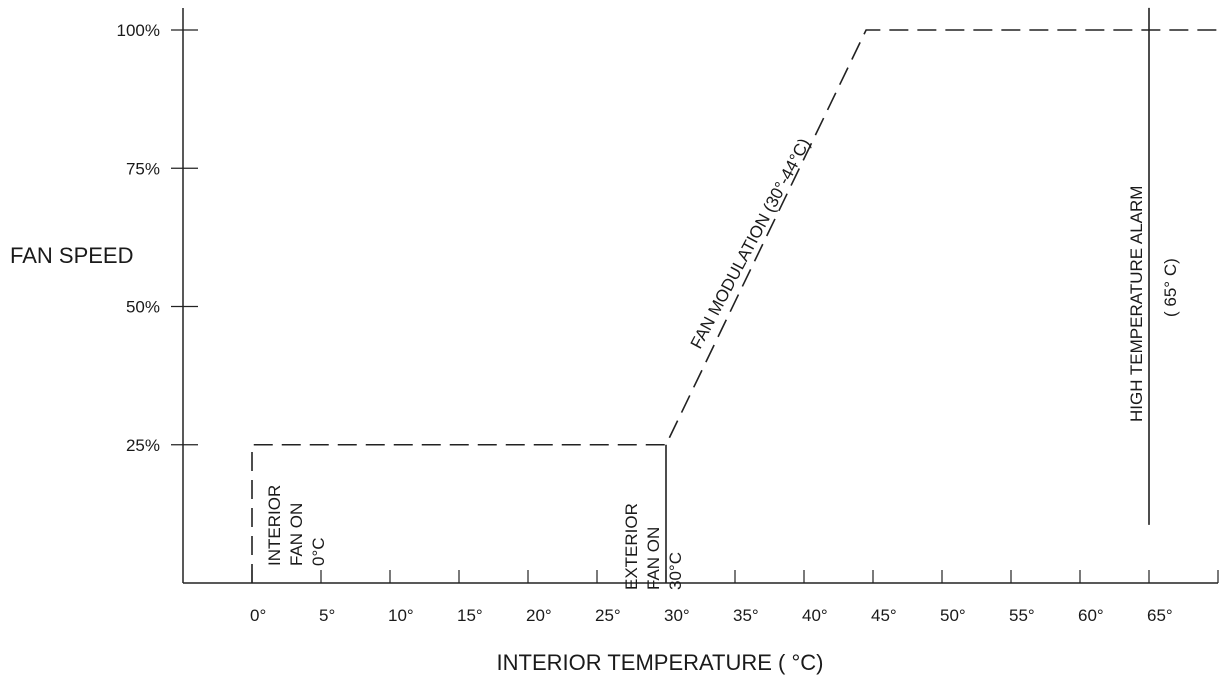 The width and height of the screenshot is (1220, 675). What do you see at coordinates (1170, 287) in the screenshot?
I see `annotation-alarm-line-2: ( 65° C)` at bounding box center [1170, 287].